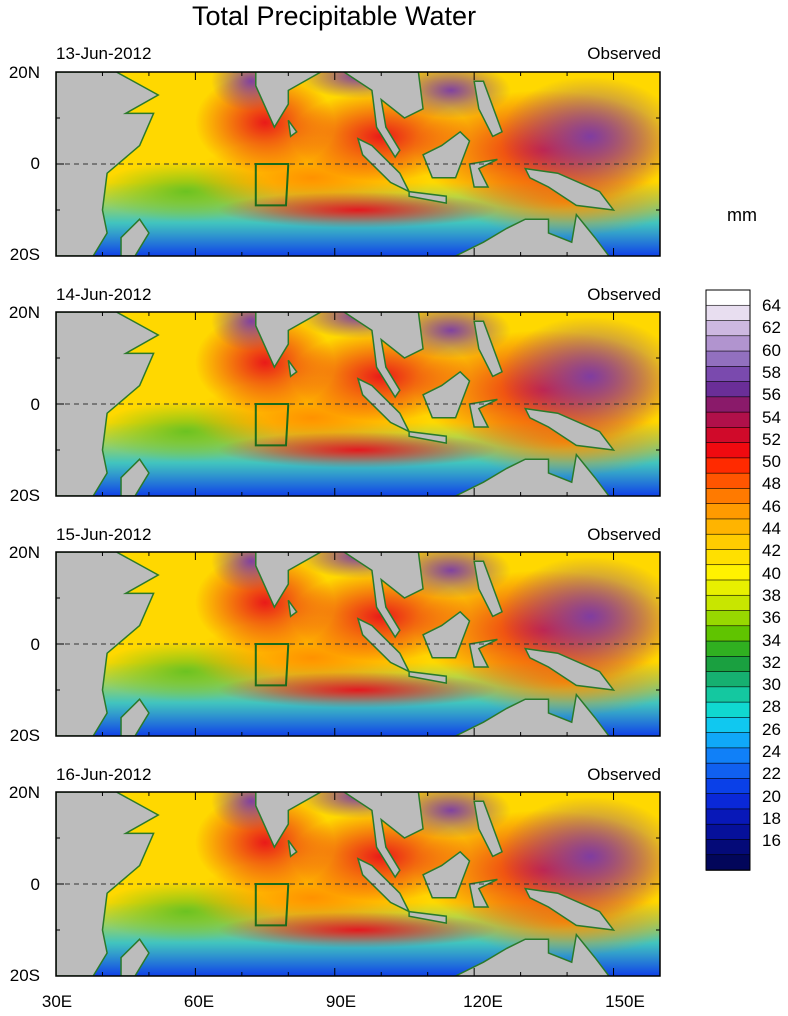 The width and height of the screenshot is (788, 1016). Describe the element at coordinates (771, 506) in the screenshot. I see `colorbar-label: 46` at that location.